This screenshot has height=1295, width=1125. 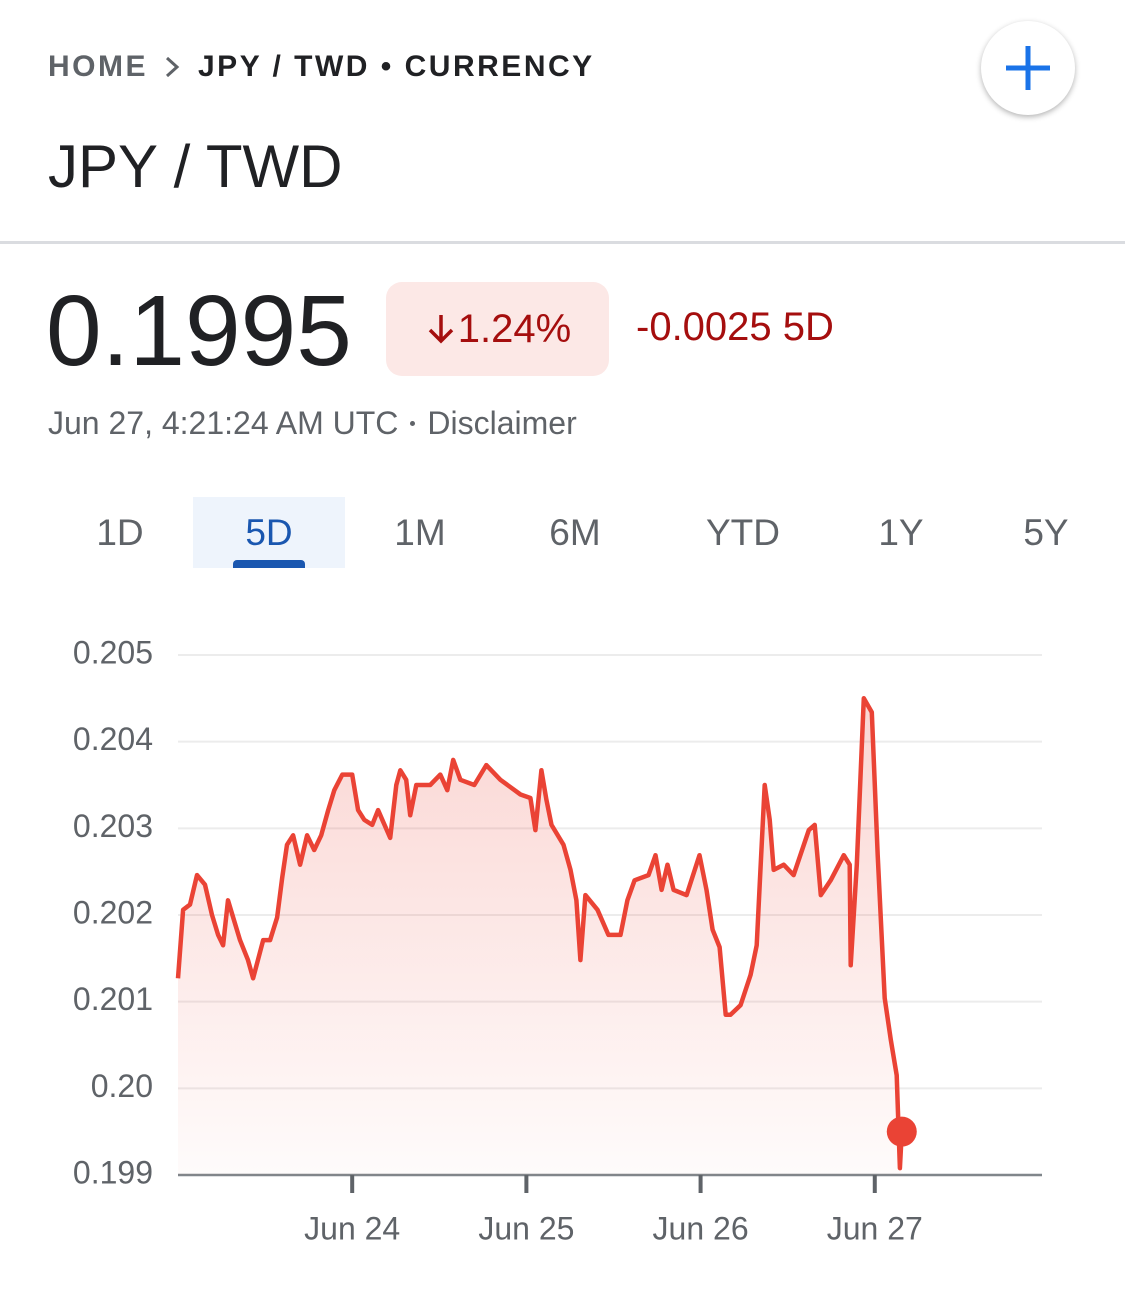 What do you see at coordinates (526, 1228) in the screenshot?
I see `x-tick-label: Jun 25` at bounding box center [526, 1228].